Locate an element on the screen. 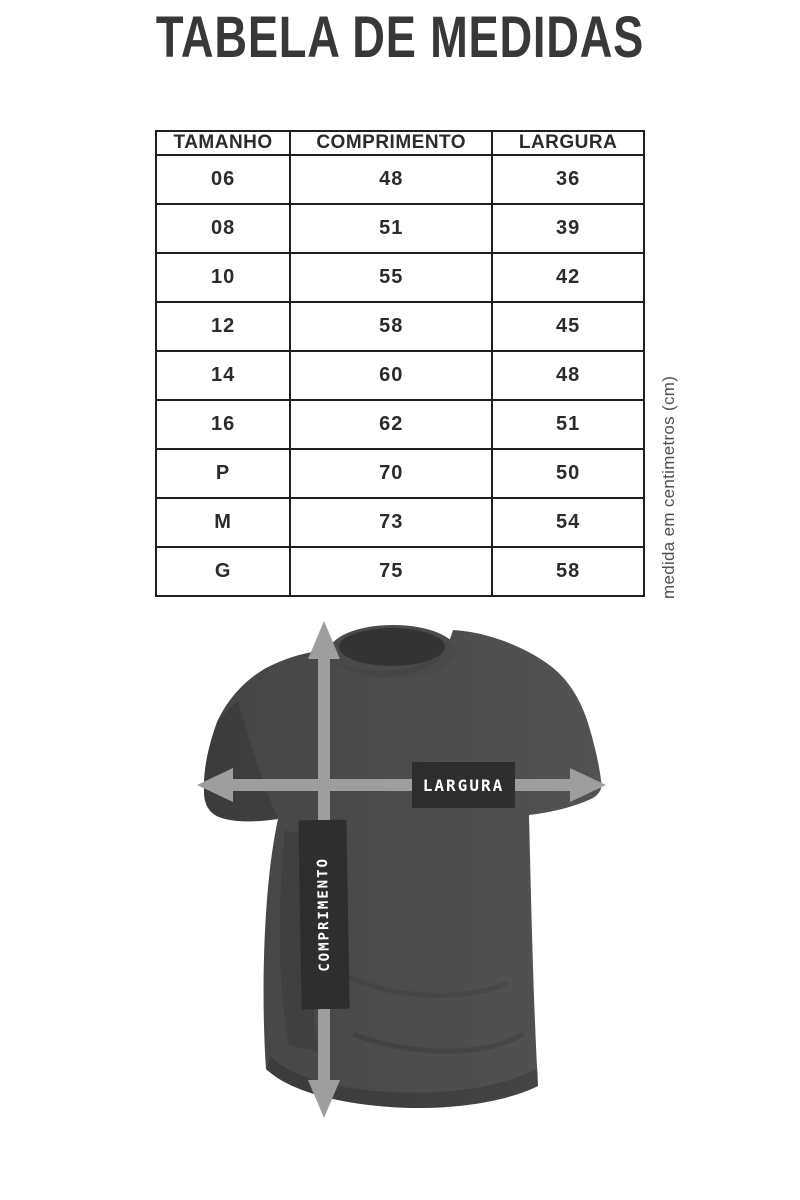  header-largura: LARGURA is located at coordinates (568, 143).